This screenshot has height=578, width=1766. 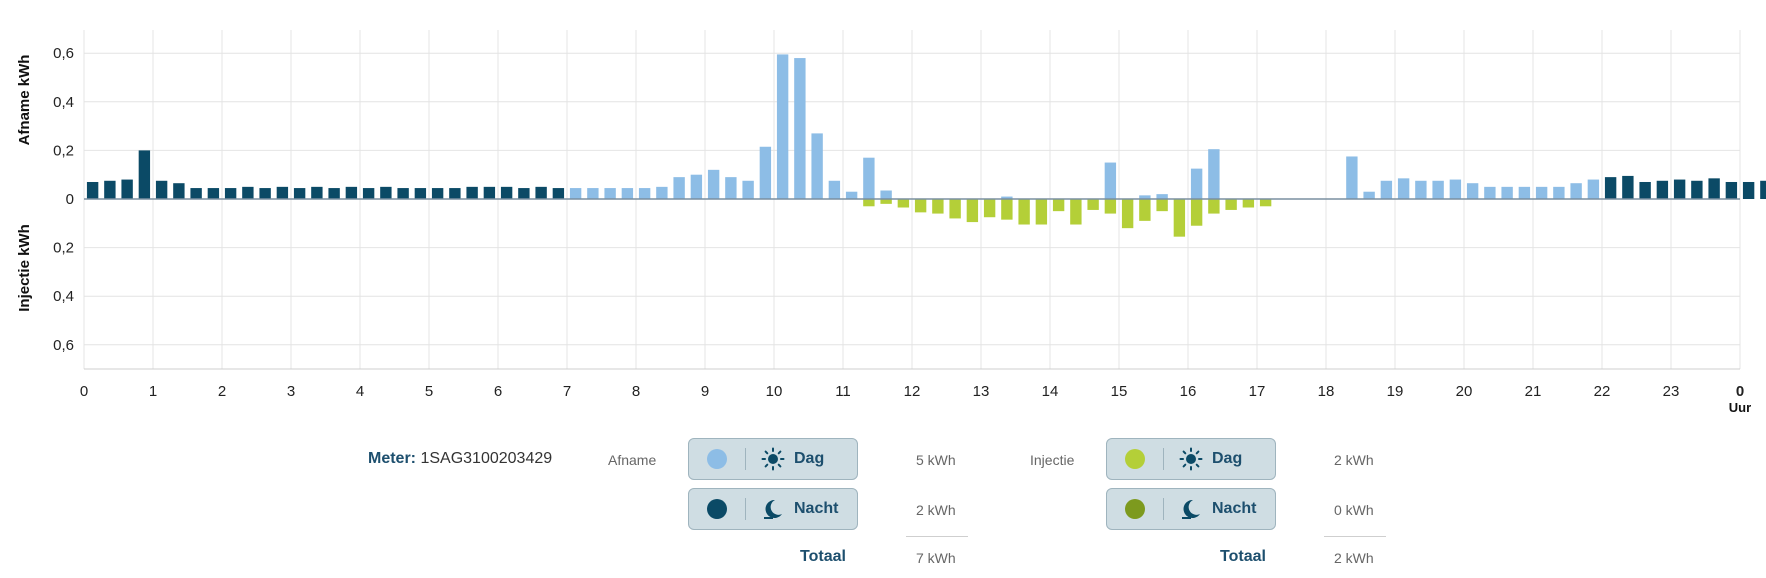 What do you see at coordinates (1395, 391) in the screenshot?
I see `x-tick-label: 19` at bounding box center [1395, 391].